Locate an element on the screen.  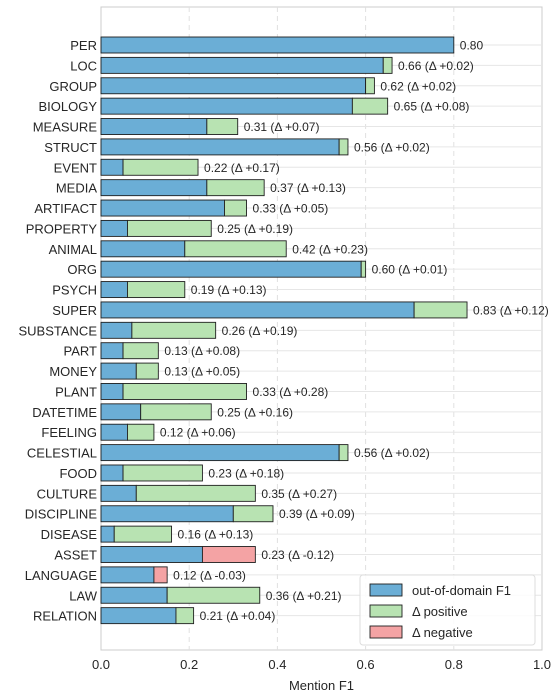
category-label: SUBSTANCE is located at coordinates (58, 330).